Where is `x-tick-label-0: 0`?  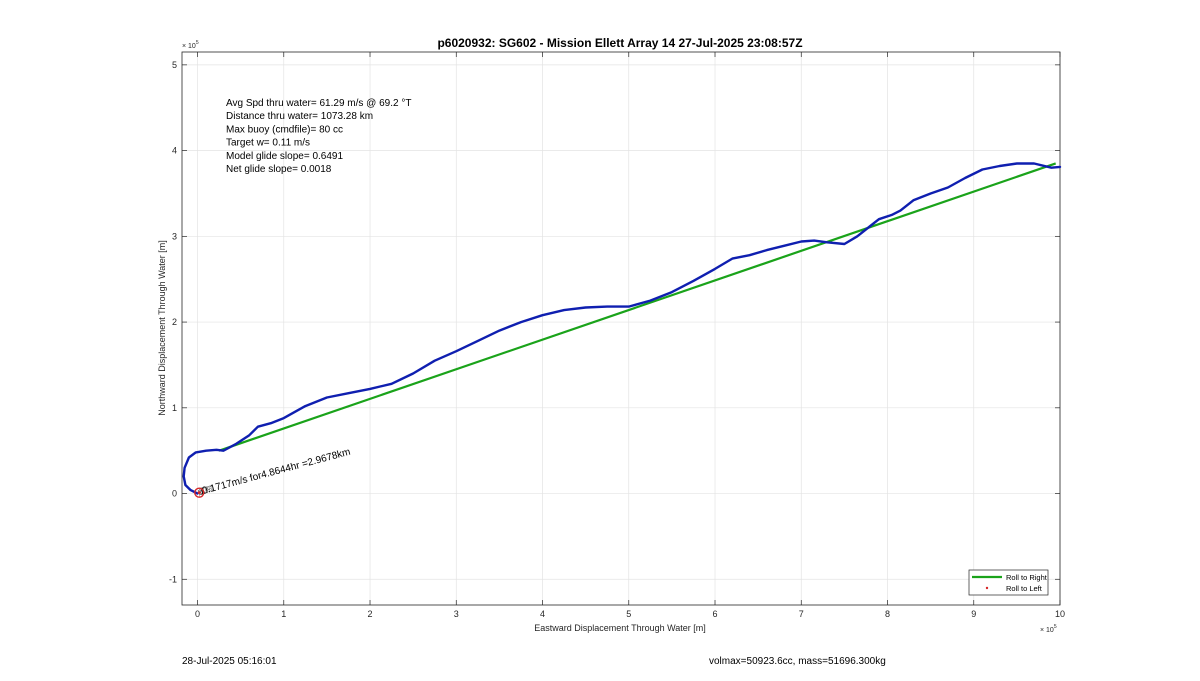
x-tick-label-0: 0 is located at coordinates (197, 614).